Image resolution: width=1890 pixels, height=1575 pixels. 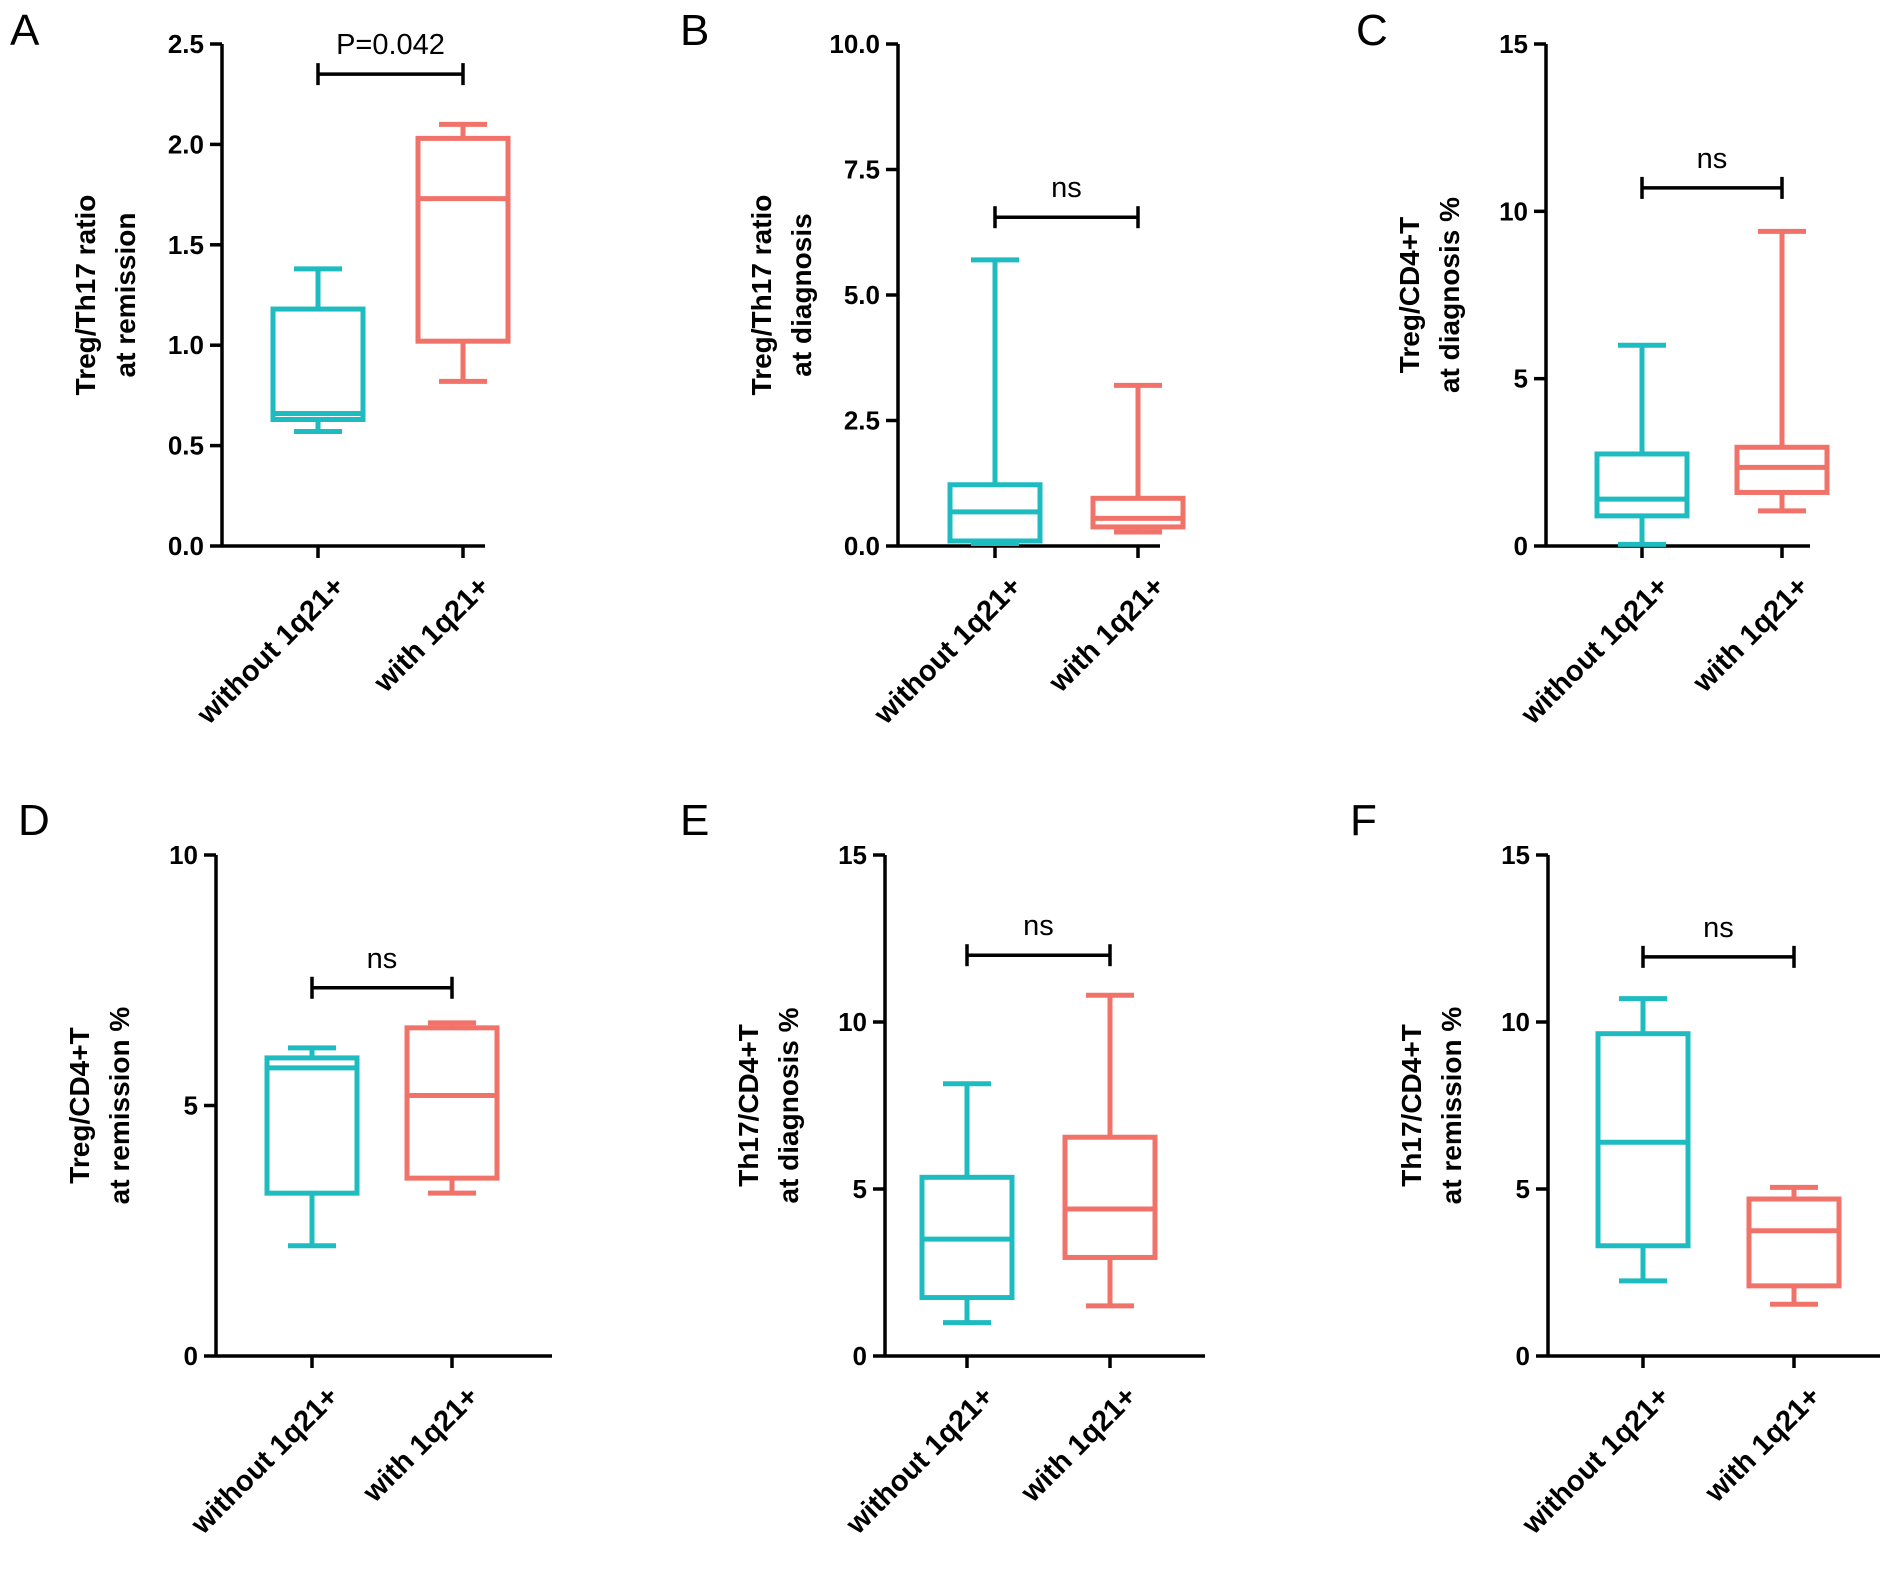 What do you see at coordinates (105, 295) in the screenshot?
I see `y-axis-label: Treg/Th17 ratio at remission` at bounding box center [105, 295].